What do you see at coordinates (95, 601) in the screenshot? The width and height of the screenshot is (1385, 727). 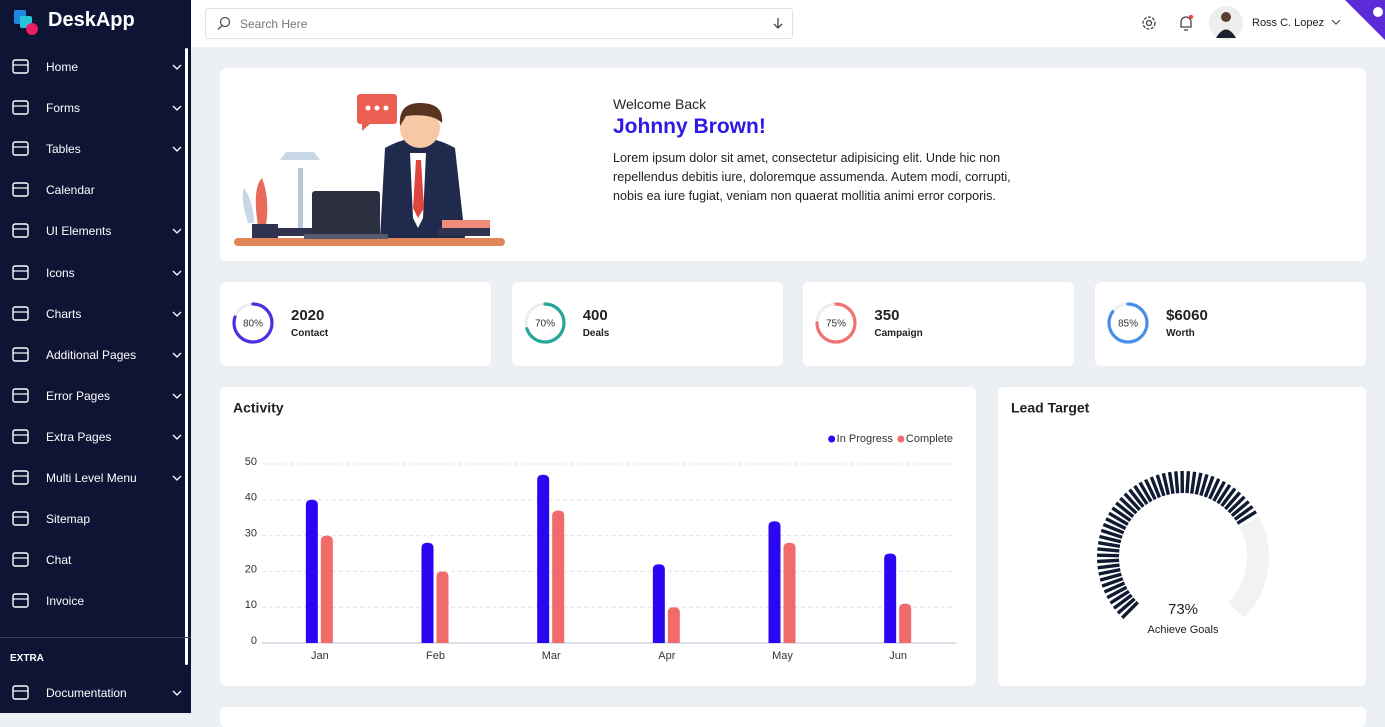 I see `menu-item: Invoice` at bounding box center [95, 601].